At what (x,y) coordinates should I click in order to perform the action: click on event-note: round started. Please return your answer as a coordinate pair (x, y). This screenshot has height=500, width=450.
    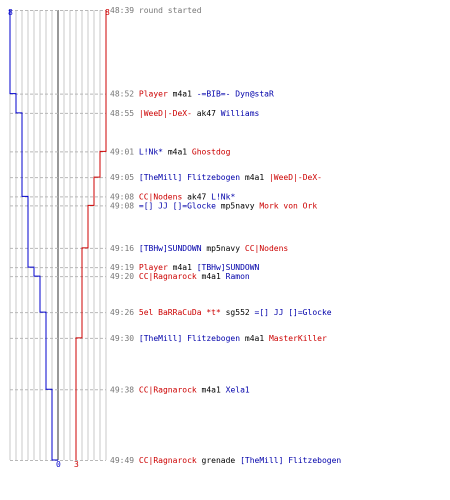
    Looking at the image, I should click on (168, 10).